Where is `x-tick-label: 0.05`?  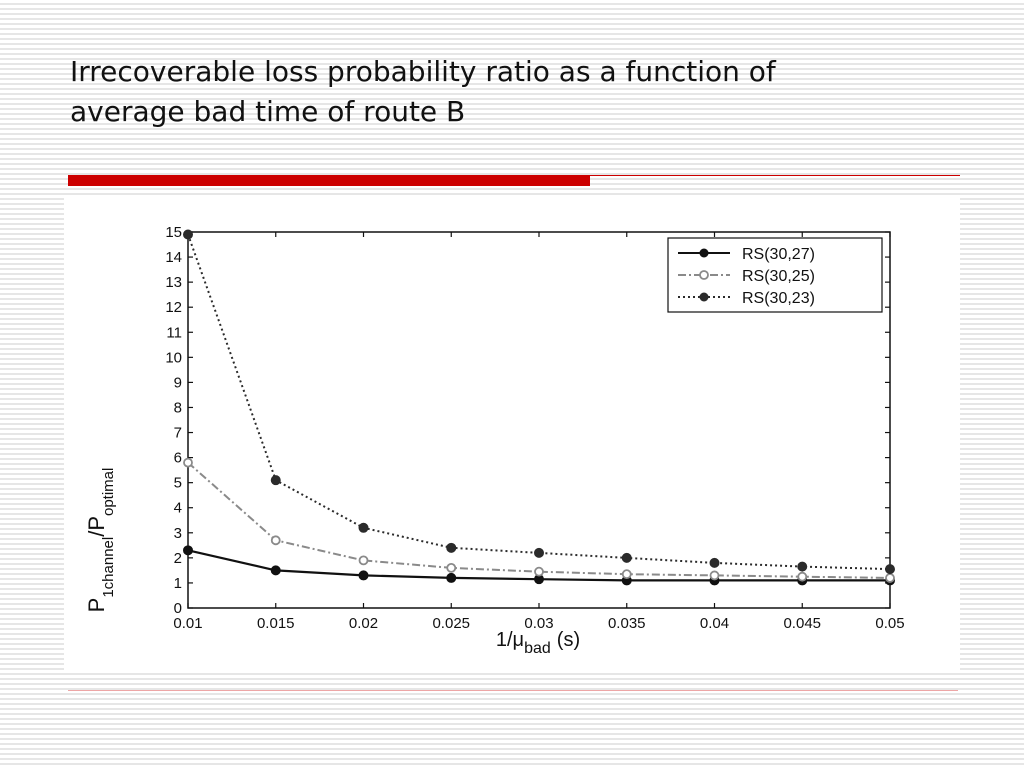 x-tick-label: 0.05 is located at coordinates (889, 623).